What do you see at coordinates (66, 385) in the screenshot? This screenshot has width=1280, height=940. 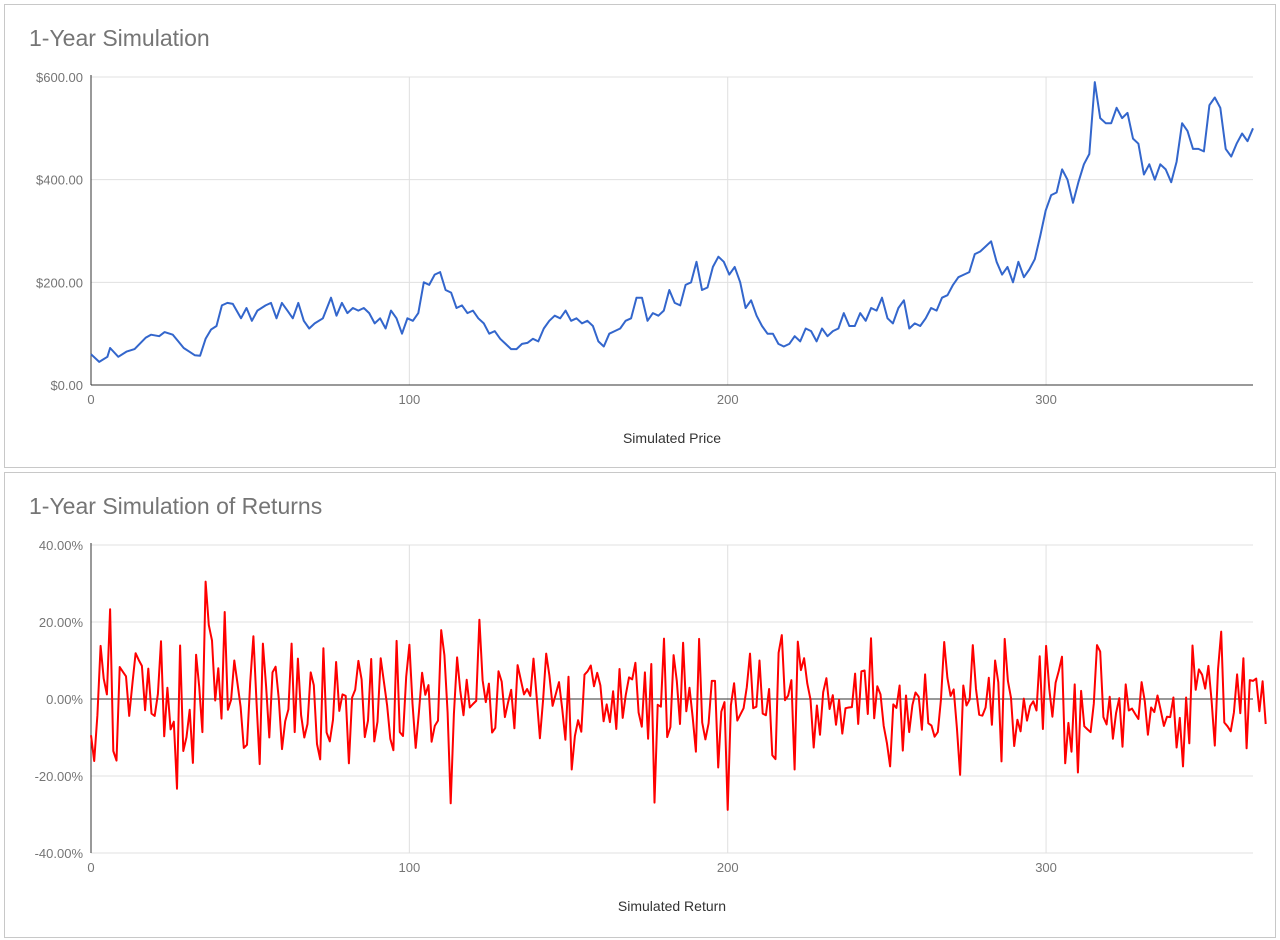 I see `y-tick-label: $0.00` at bounding box center [66, 385].